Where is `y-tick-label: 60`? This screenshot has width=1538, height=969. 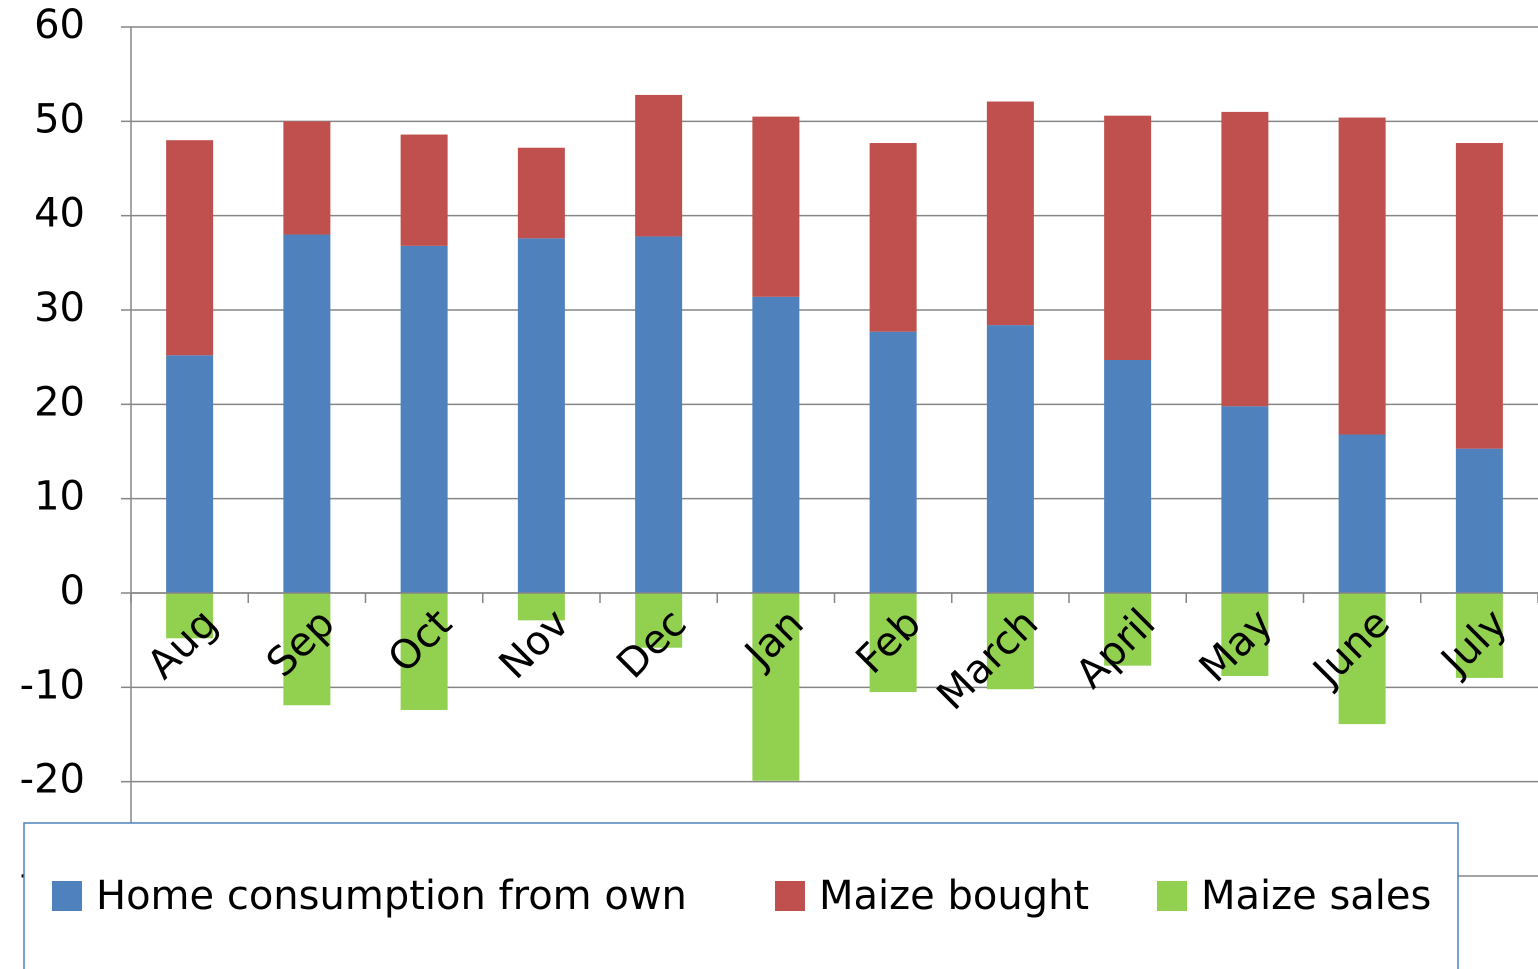 y-tick-label: 60 is located at coordinates (59, 25).